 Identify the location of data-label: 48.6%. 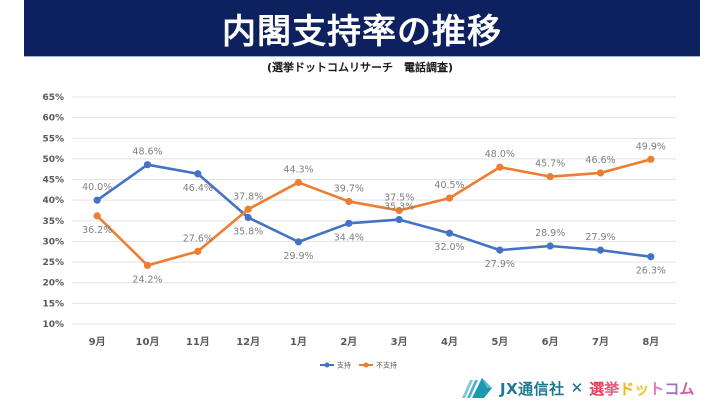
(147, 152).